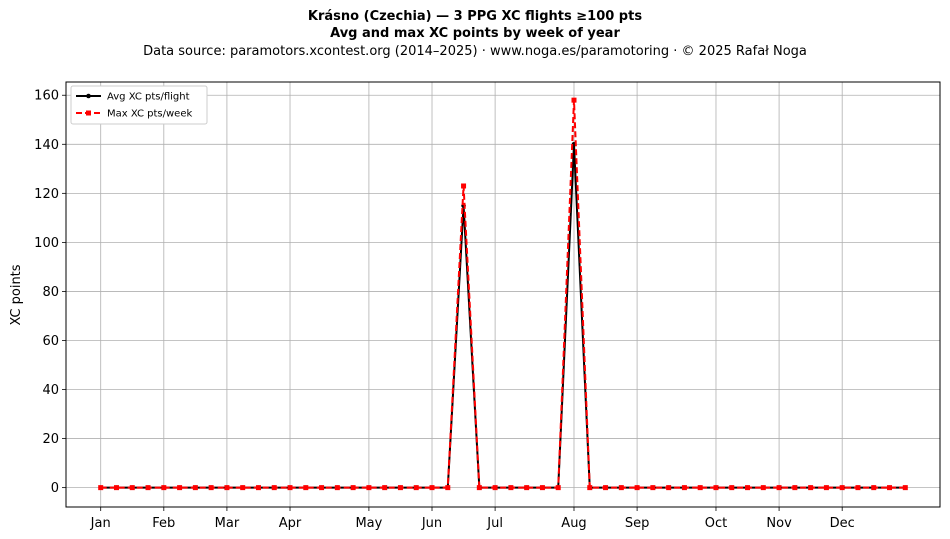 The height and width of the screenshot is (539, 950). Describe the element at coordinates (100, 523) in the screenshot. I see `x-tick-label: Jan` at that location.